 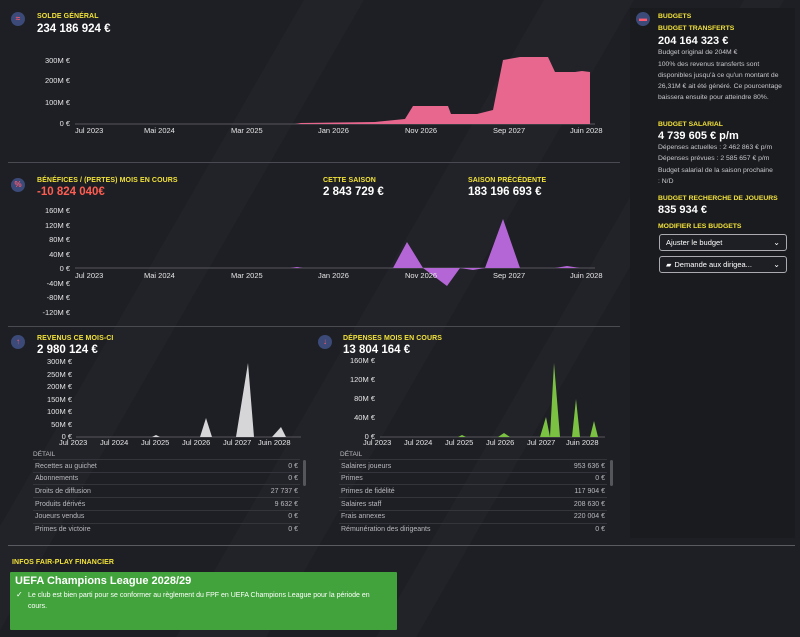 I want to click on ajuster-budget-label: Ajuster le budget, so click(x=694, y=242).